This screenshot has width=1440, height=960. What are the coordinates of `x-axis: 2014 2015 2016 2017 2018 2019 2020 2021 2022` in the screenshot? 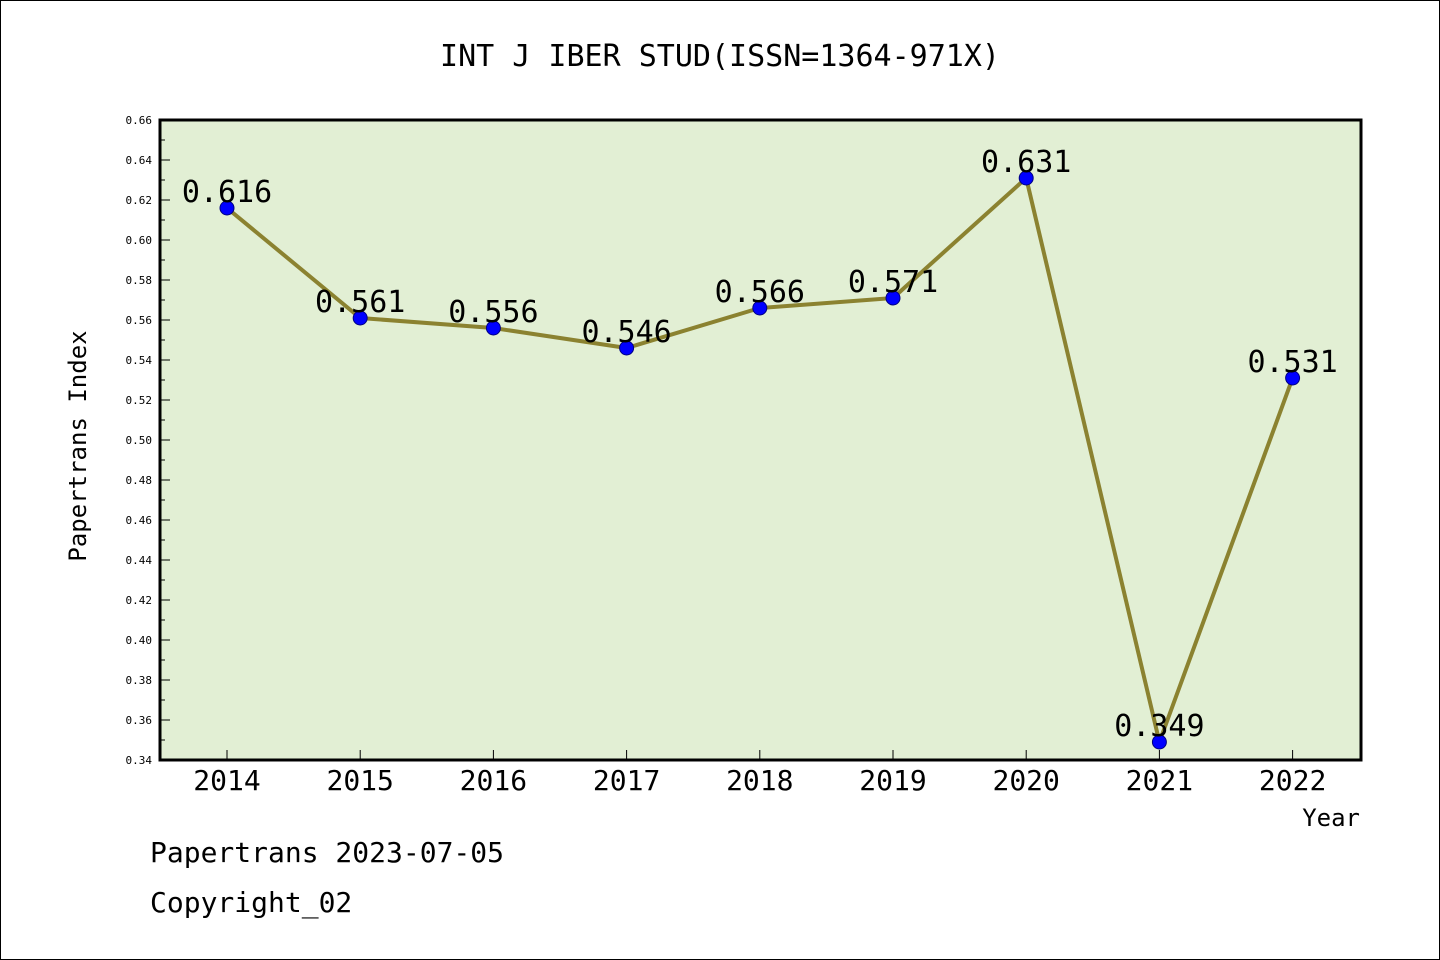 It's located at (759, 773).